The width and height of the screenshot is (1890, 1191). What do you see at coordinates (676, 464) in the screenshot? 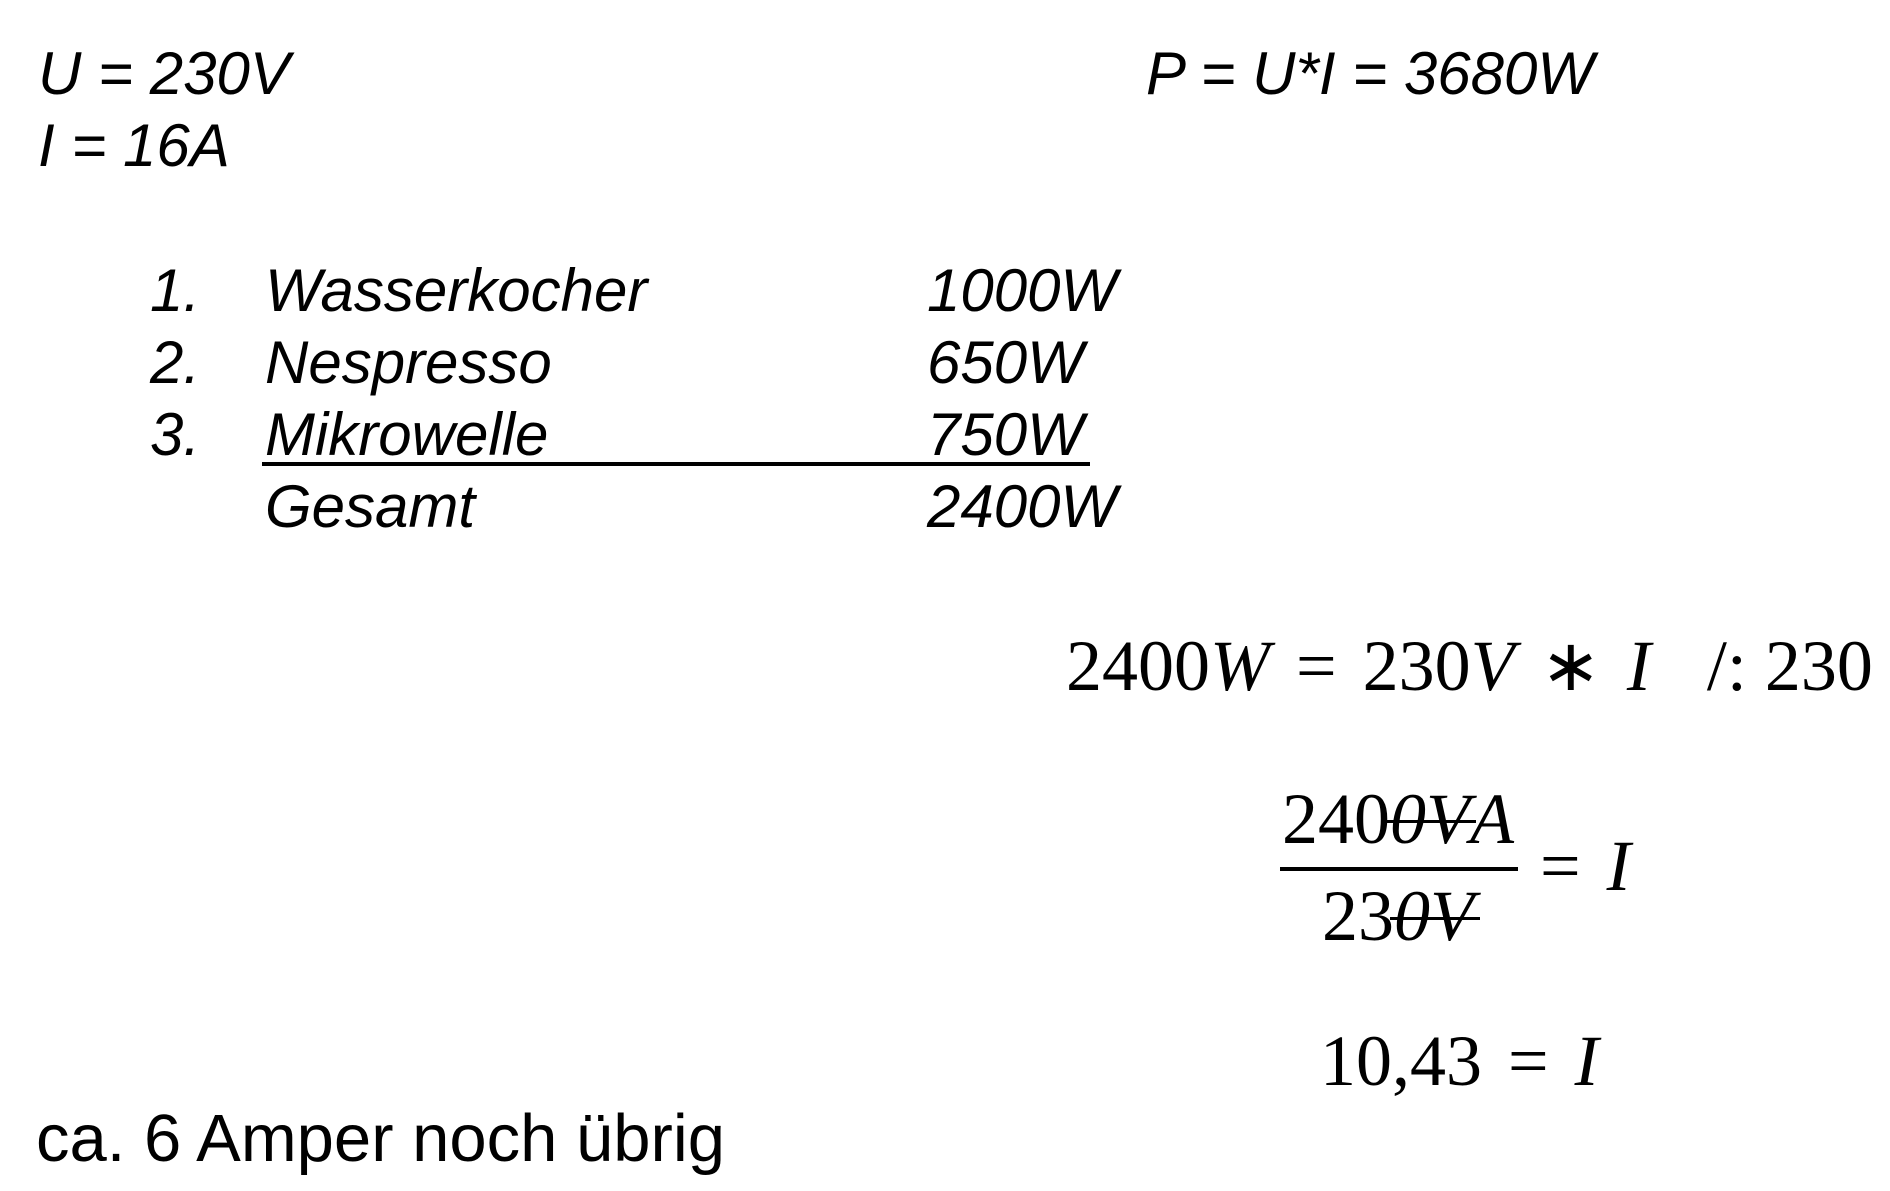
I see `sum-line` at bounding box center [676, 464].